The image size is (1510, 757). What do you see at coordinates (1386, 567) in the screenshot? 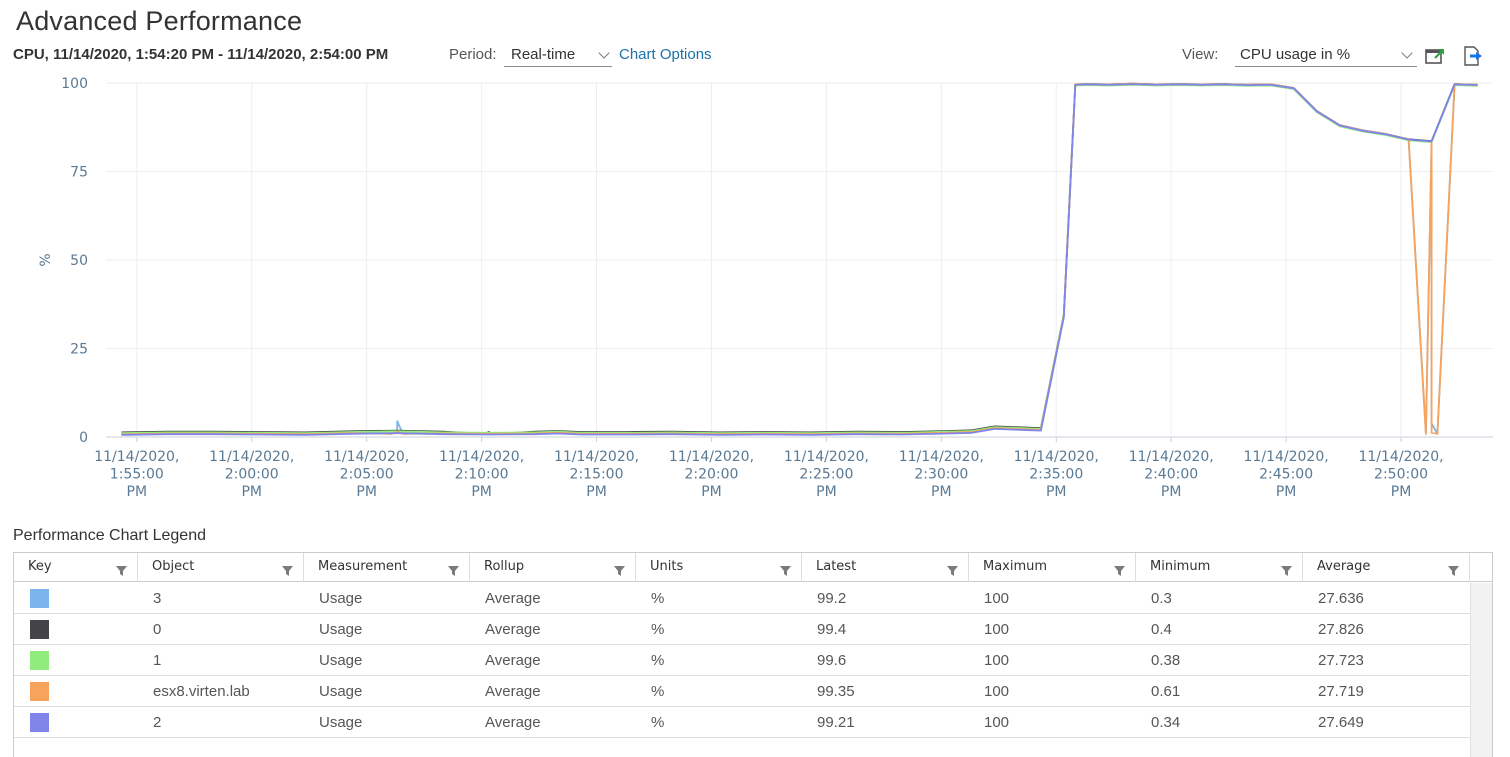
I see `column-header-average: Average` at bounding box center [1386, 567].